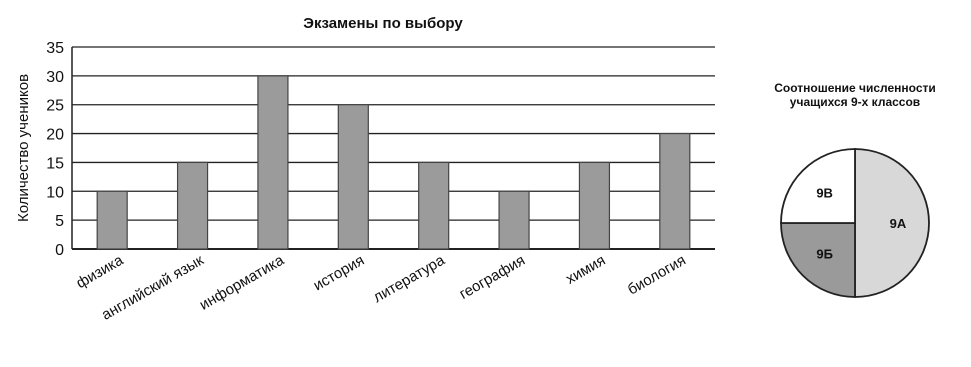 This screenshot has width=971, height=367. What do you see at coordinates (59, 221) in the screenshot?
I see `y-tick-label: 5` at bounding box center [59, 221].